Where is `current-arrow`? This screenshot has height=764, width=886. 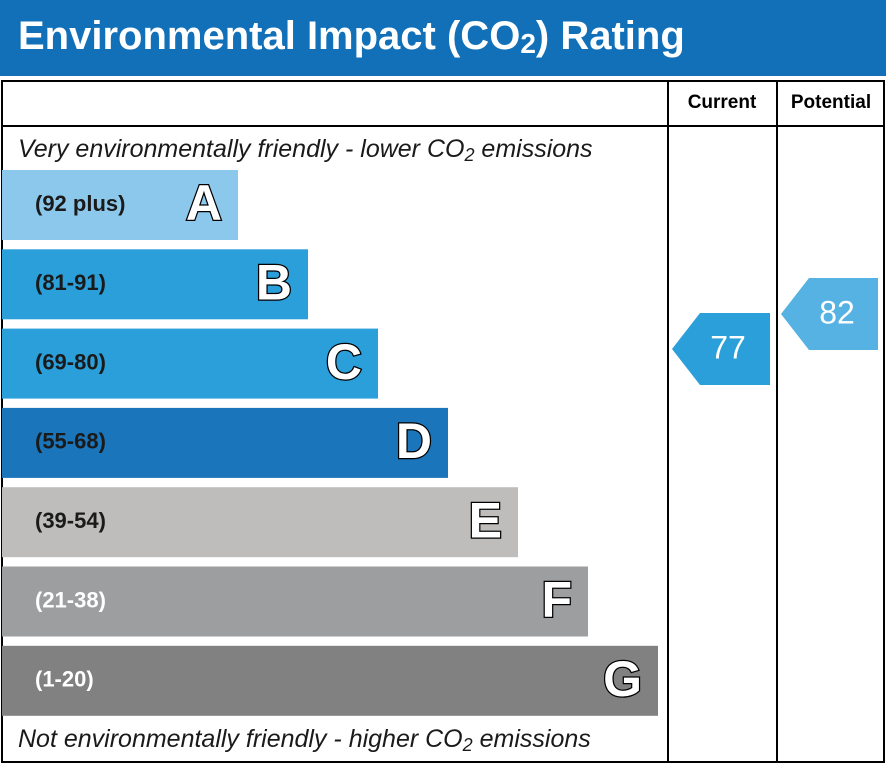 current-arrow is located at coordinates (721, 349).